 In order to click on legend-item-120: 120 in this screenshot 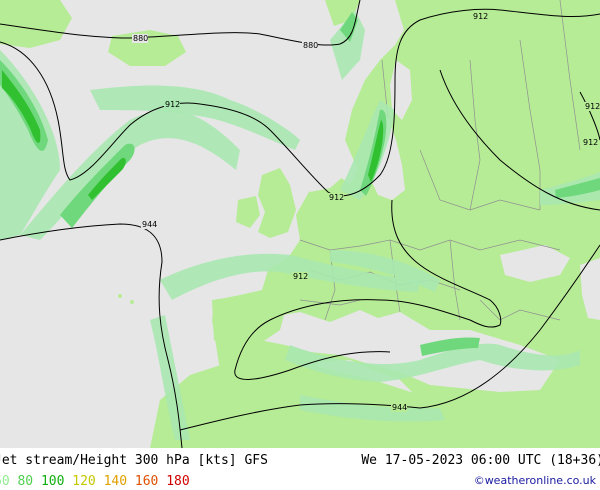, I will do `click(84, 481)`.